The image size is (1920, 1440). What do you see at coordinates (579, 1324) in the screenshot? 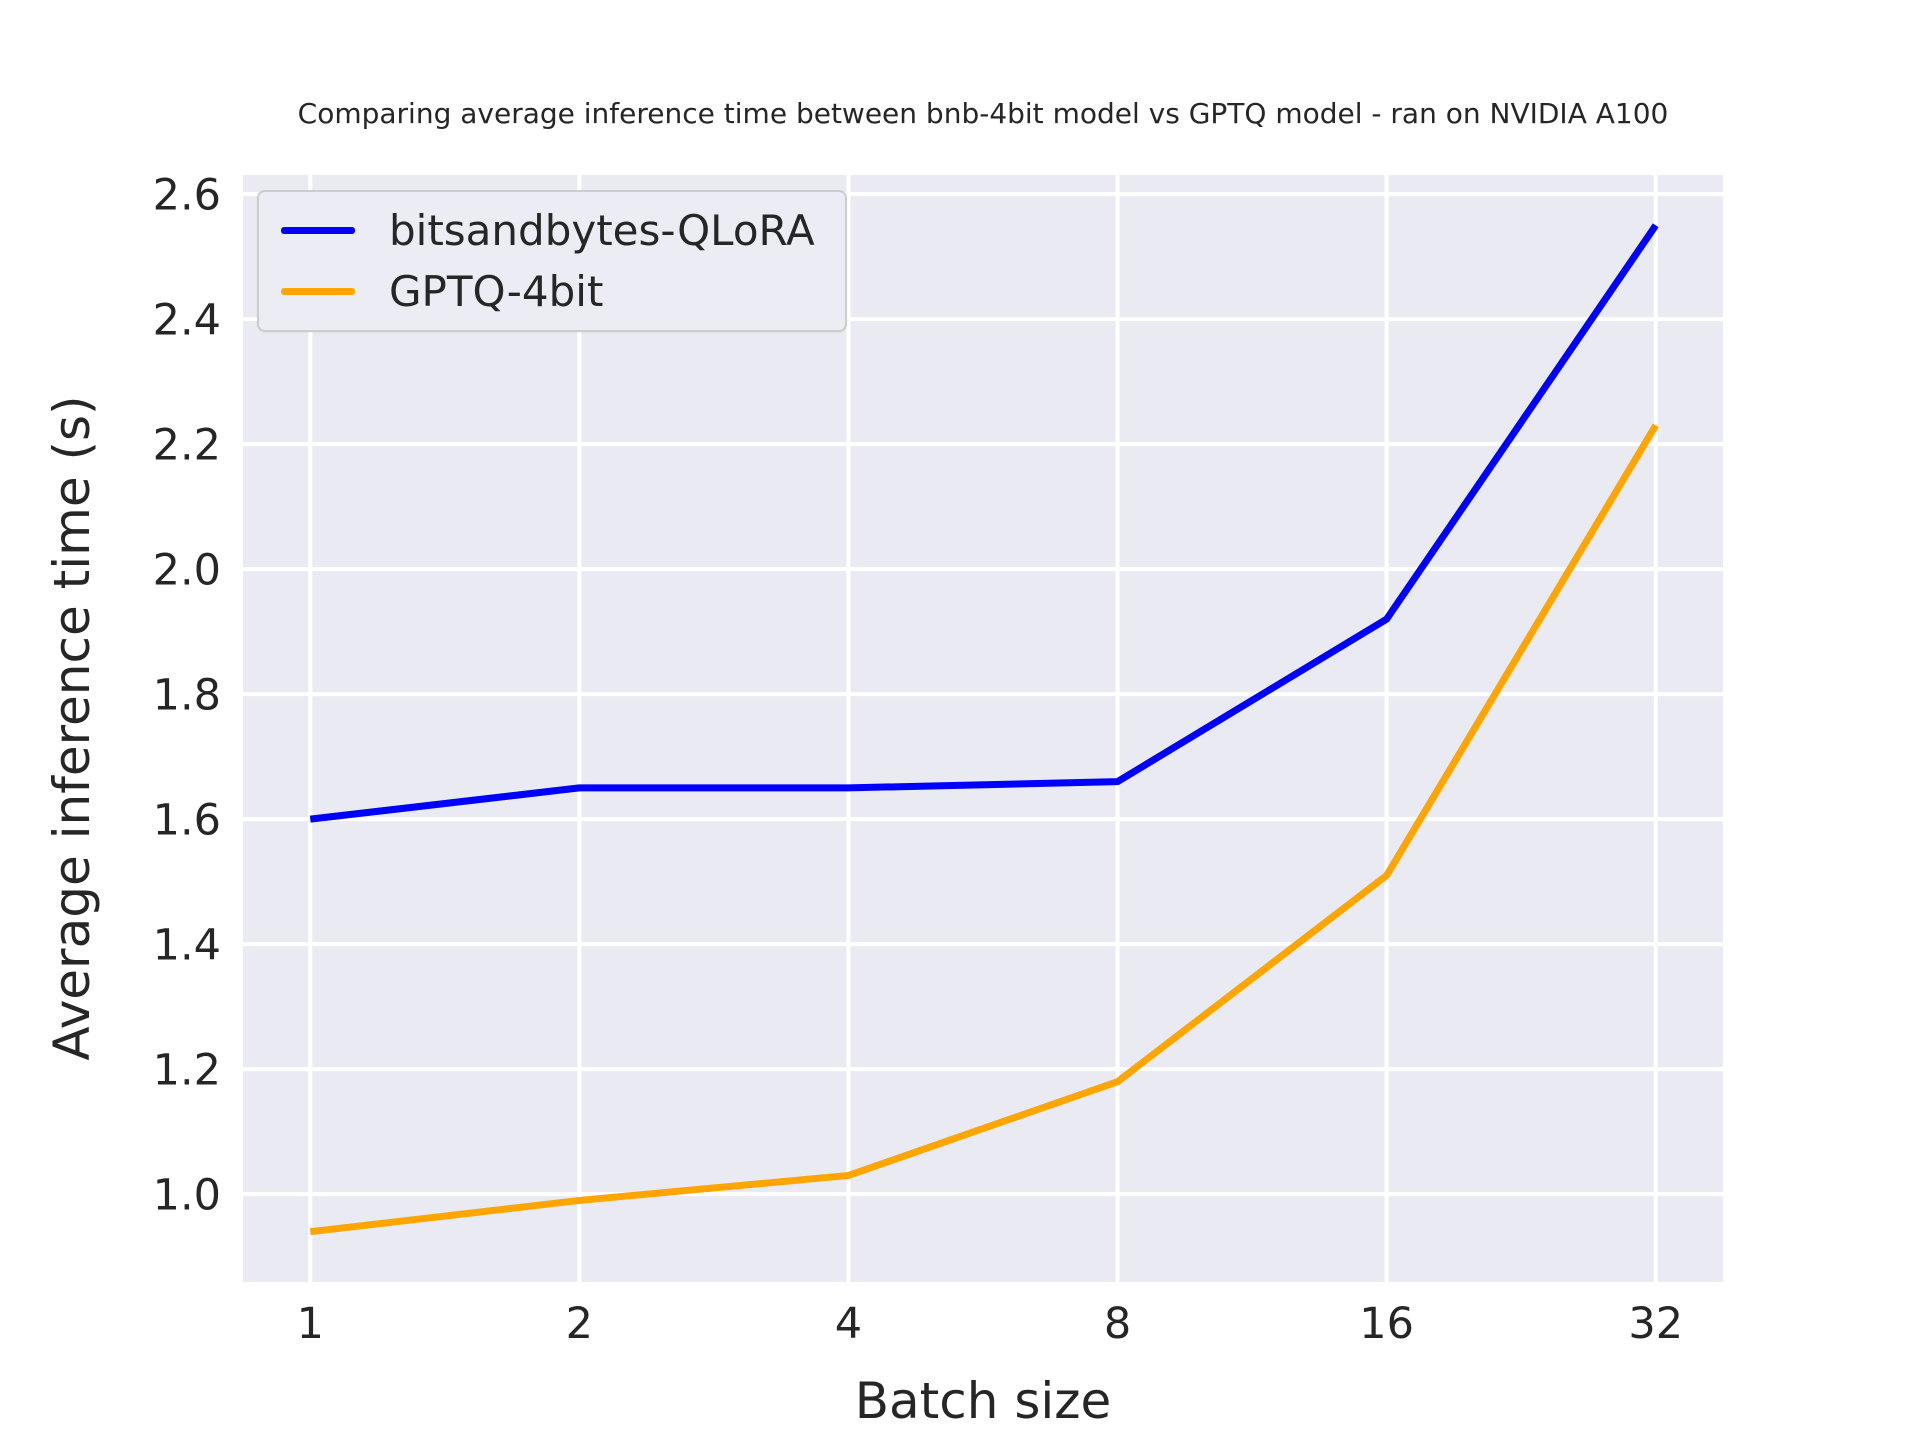
I see `x-tick-label: 2` at bounding box center [579, 1324].